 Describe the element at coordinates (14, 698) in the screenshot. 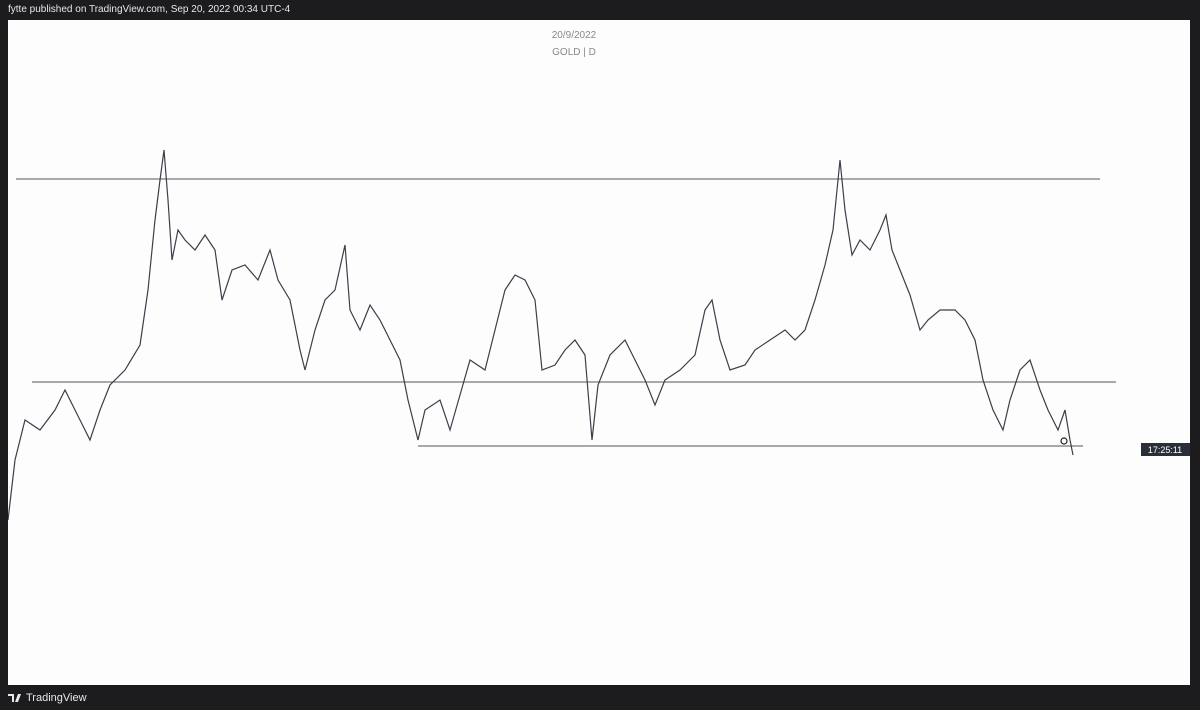

I see `brand-logo` at that location.